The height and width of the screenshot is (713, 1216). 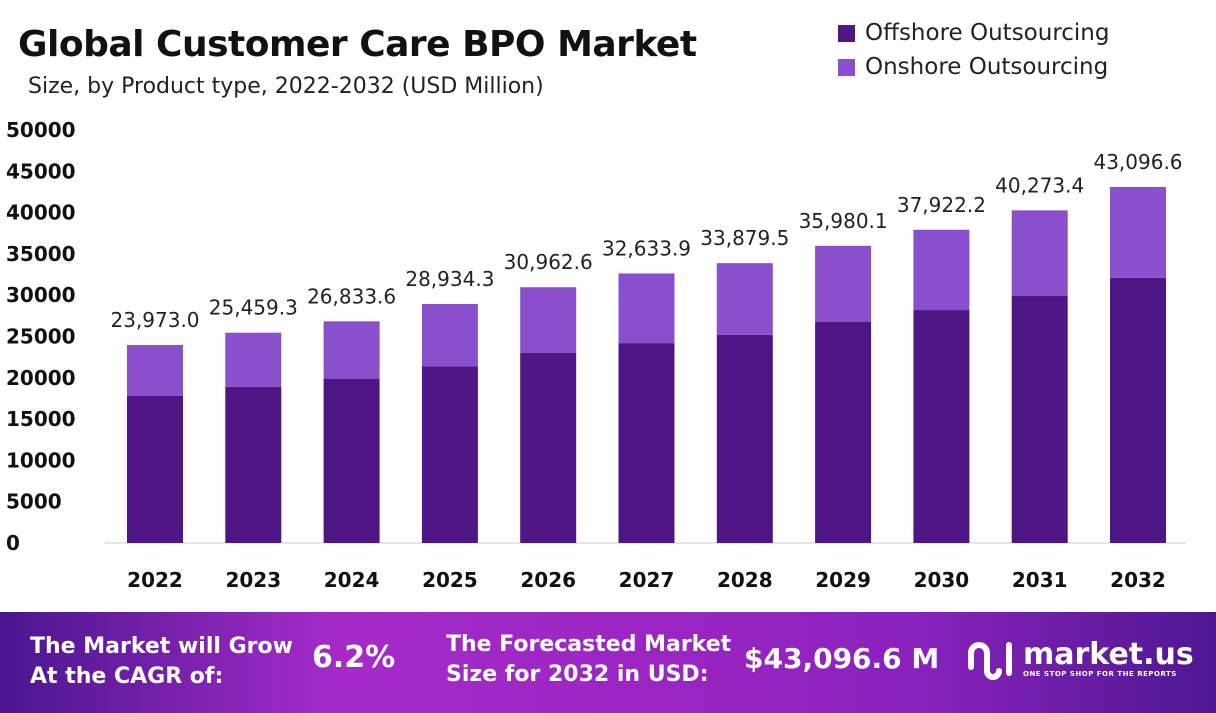 I want to click on y-tick-label: 15000, so click(x=41, y=419).